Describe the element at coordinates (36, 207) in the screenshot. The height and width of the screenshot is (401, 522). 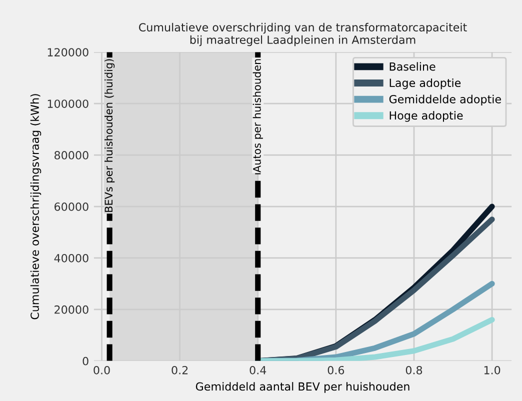
I see `y-axis-title: Cumulatieve overschrijdingsvraag (kWh)` at that location.